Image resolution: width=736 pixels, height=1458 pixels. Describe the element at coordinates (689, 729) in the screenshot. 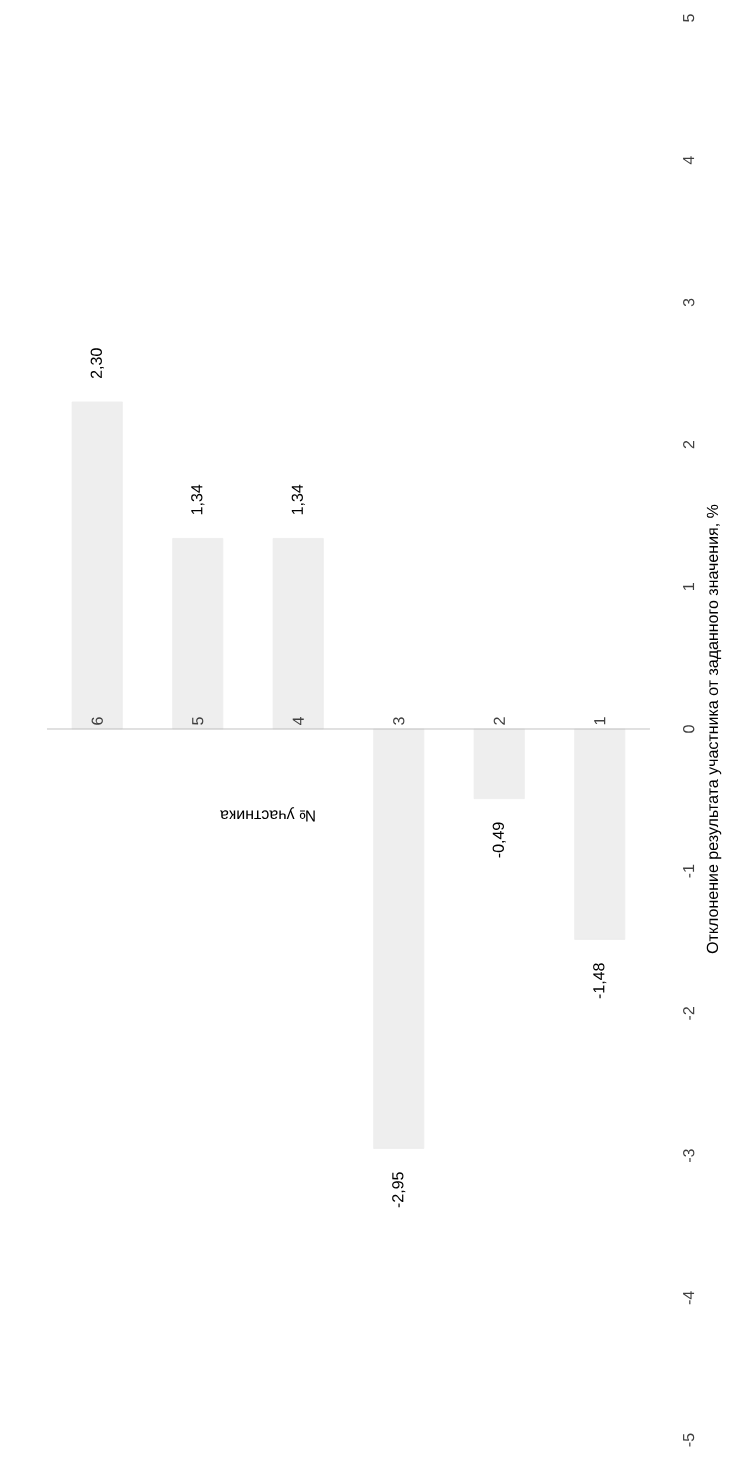

I see `y-tick-label: 0` at that location.